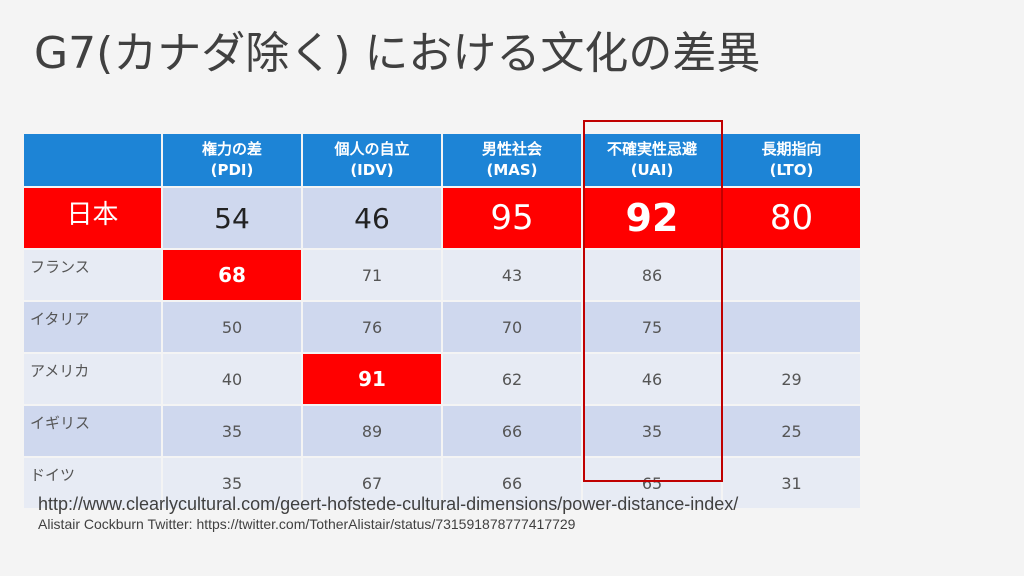 This screenshot has height=576, width=1024. I want to click on value-cell-uai: 46, so click(653, 380).